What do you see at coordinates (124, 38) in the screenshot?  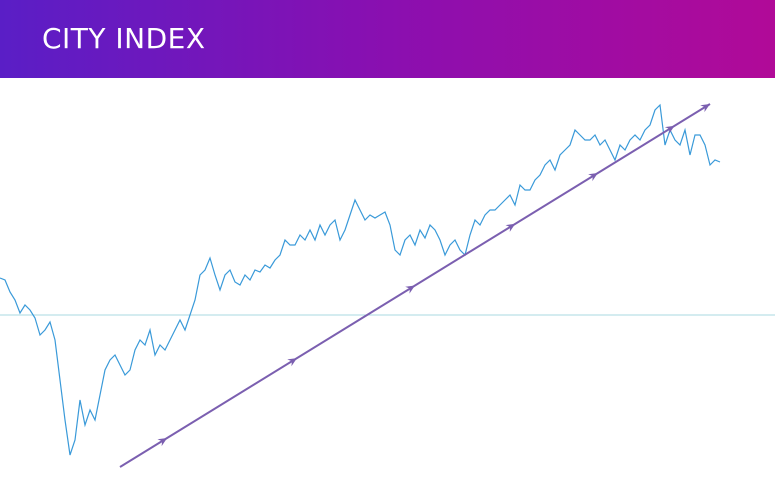 I see `brand: CITY INDEX` at bounding box center [124, 38].